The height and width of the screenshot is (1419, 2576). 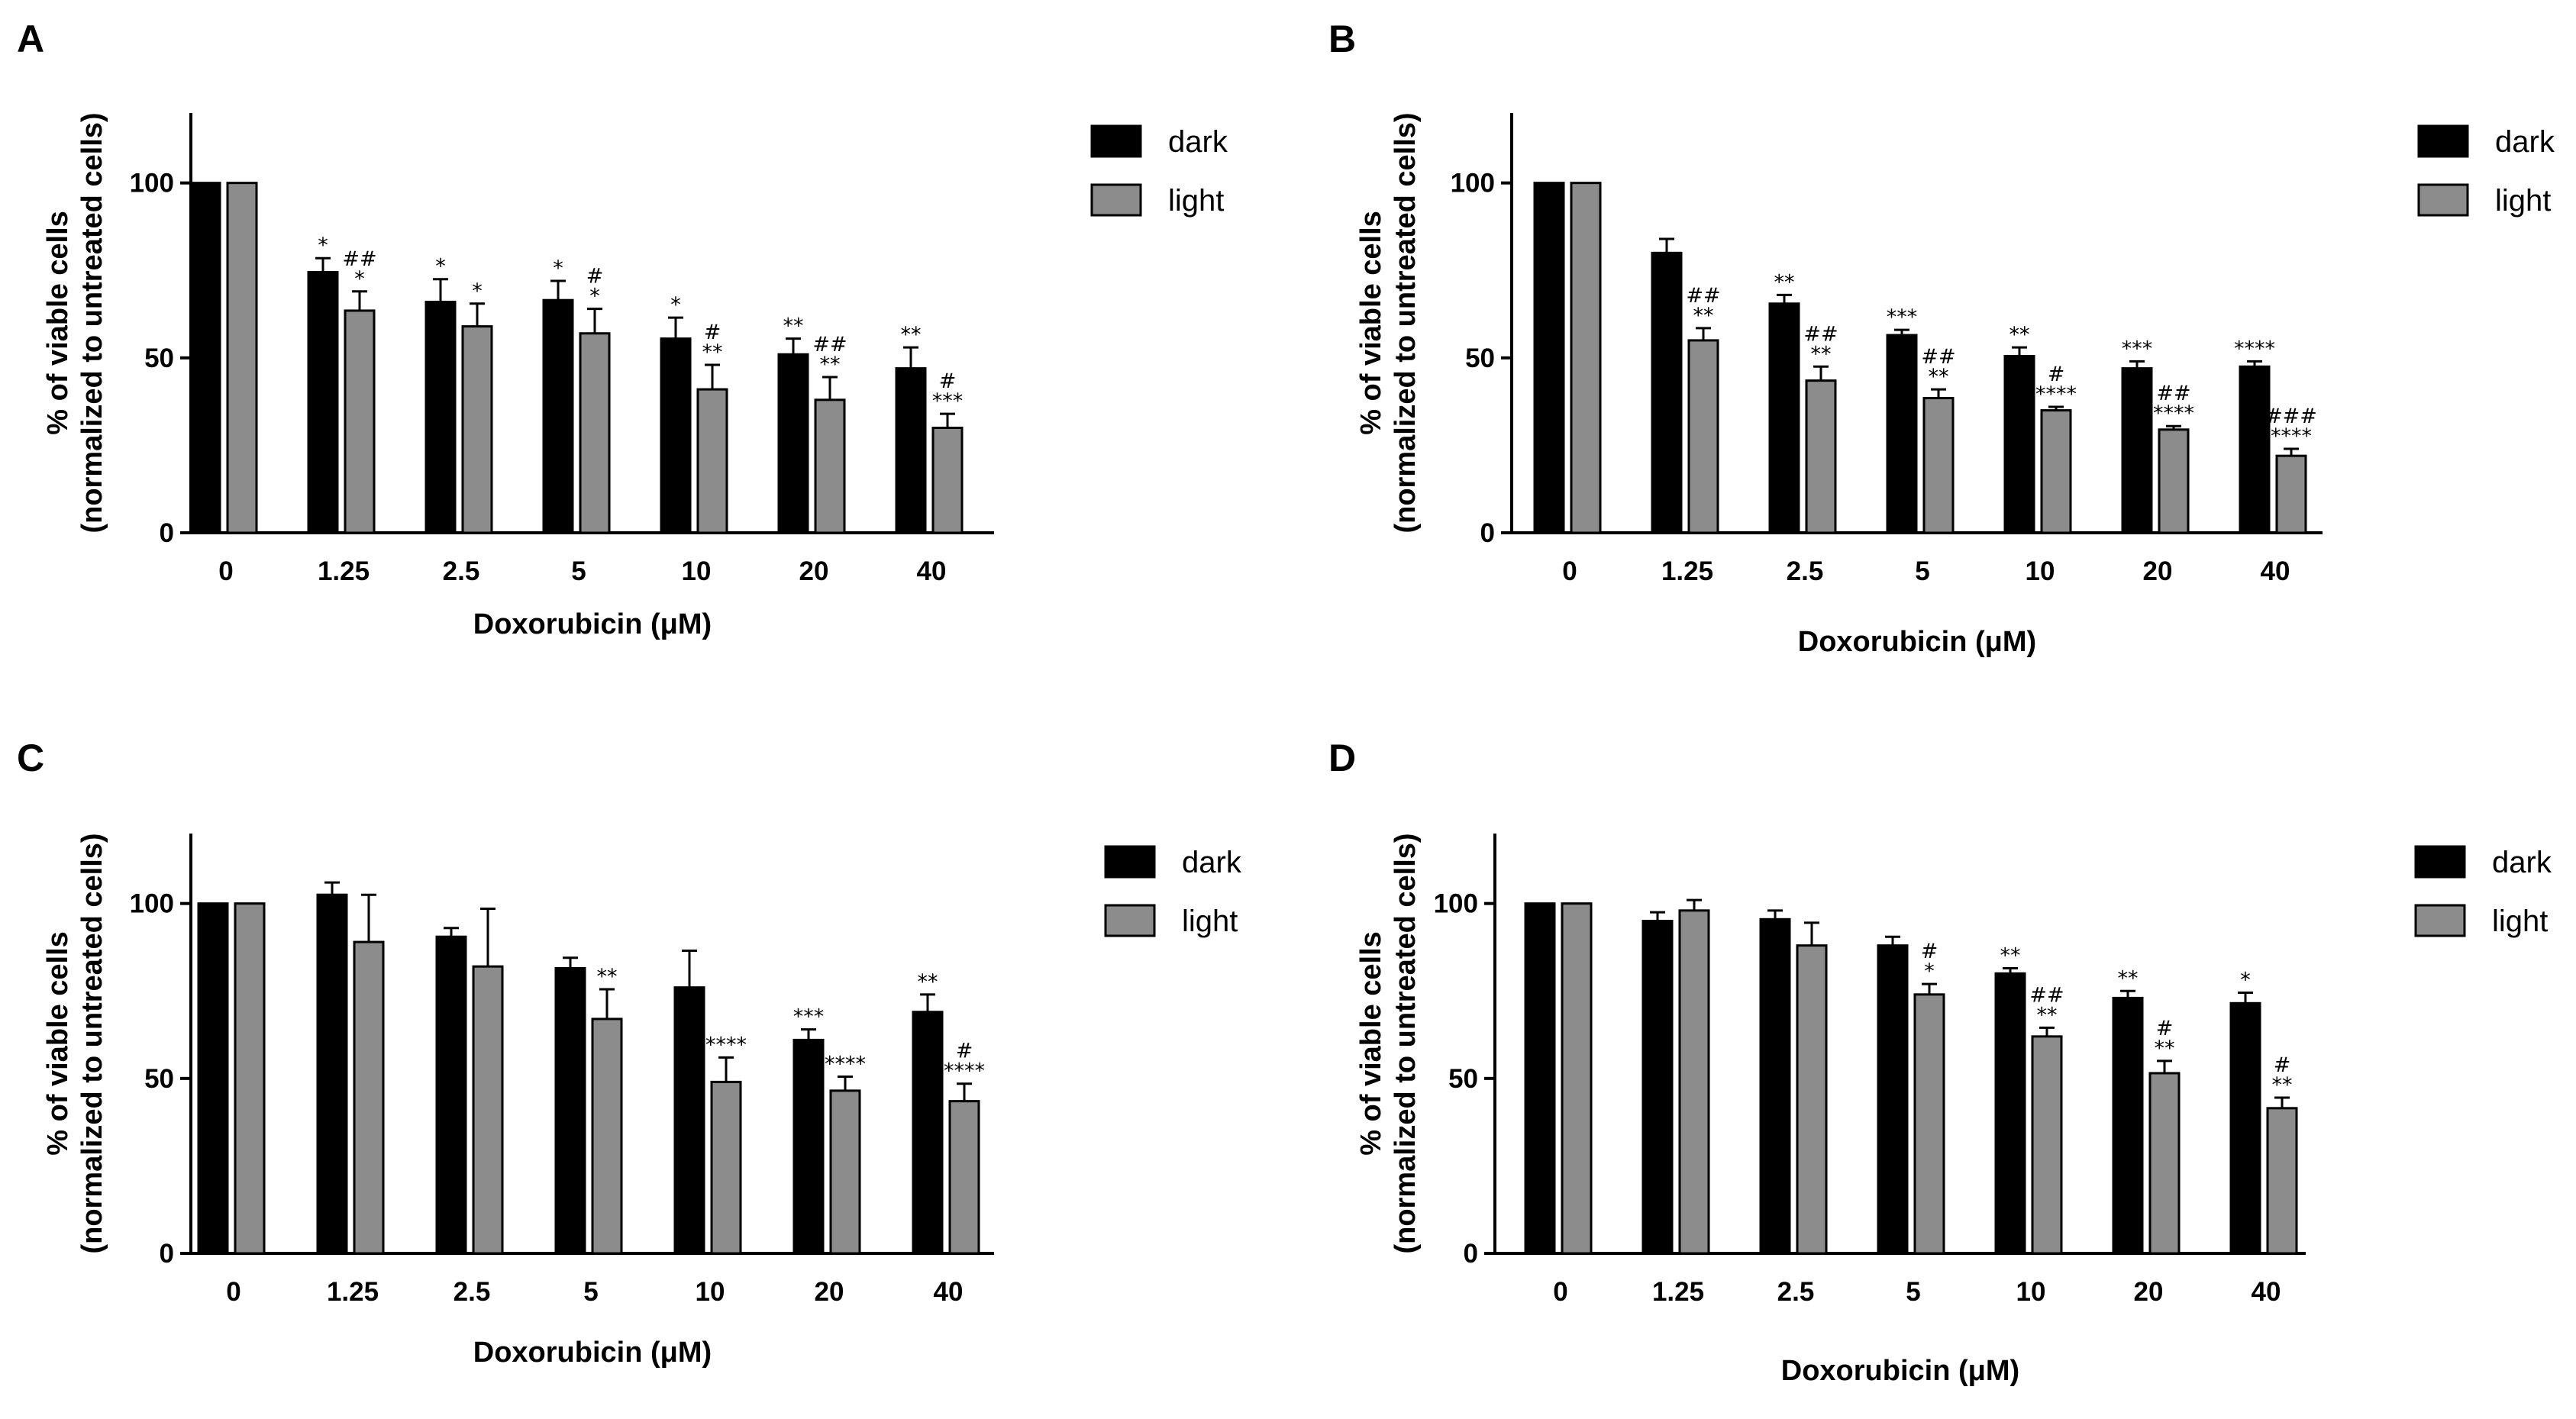 I want to click on x-tick-label: 10, so click(x=2031, y=1292).